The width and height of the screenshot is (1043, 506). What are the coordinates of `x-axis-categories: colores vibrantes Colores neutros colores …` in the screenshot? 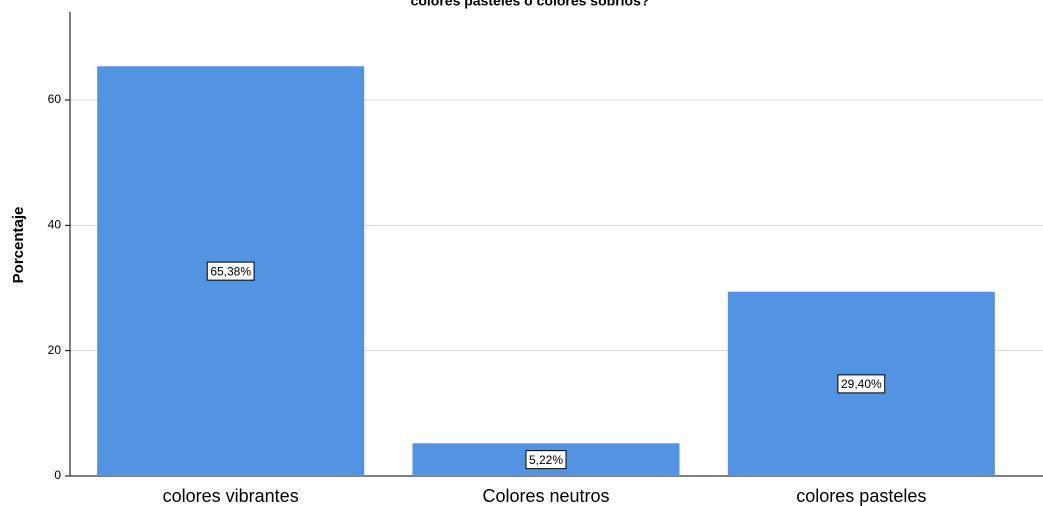 It's located at (545, 496).